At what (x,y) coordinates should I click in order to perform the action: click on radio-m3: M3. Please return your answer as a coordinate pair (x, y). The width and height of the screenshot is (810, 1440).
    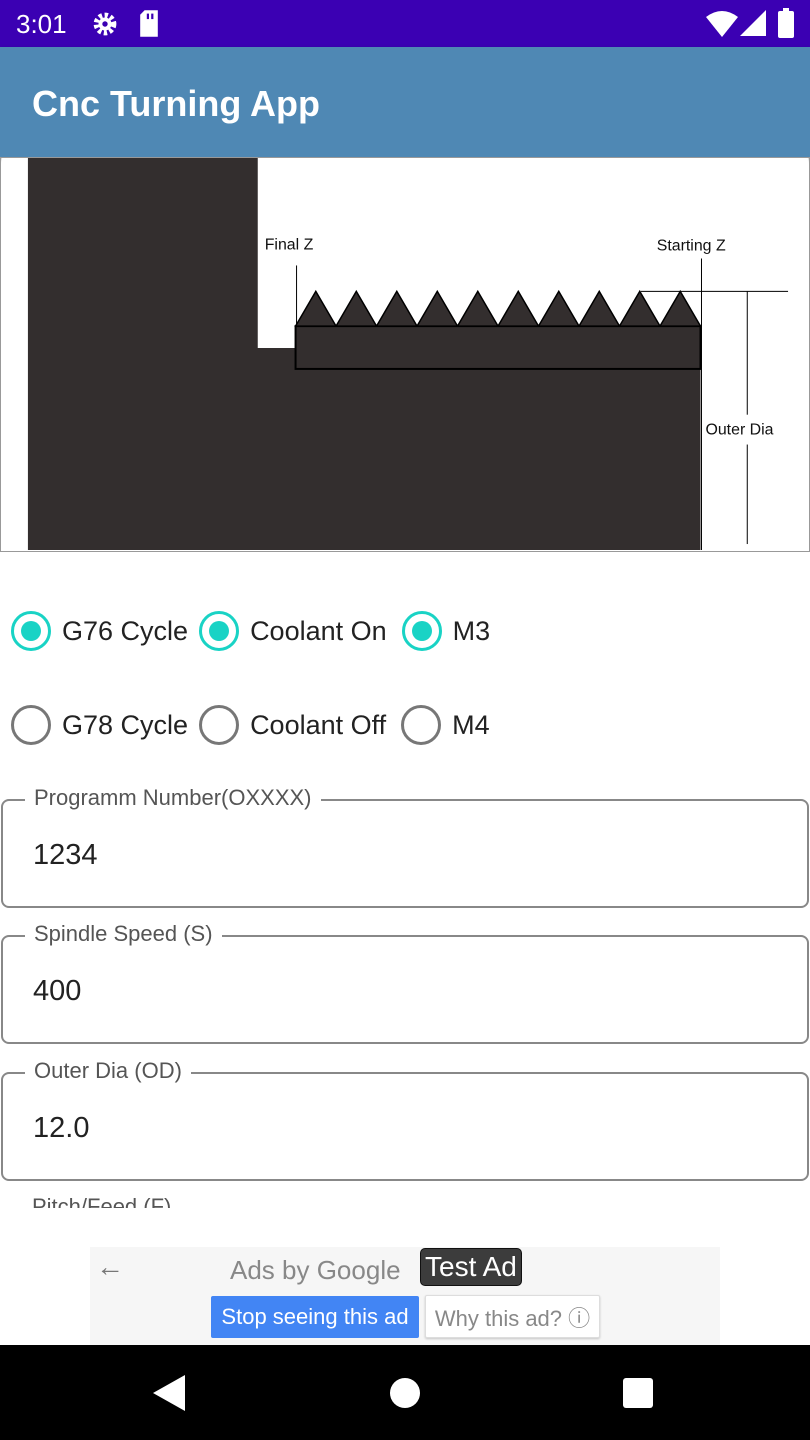
    Looking at the image, I should click on (440, 631).